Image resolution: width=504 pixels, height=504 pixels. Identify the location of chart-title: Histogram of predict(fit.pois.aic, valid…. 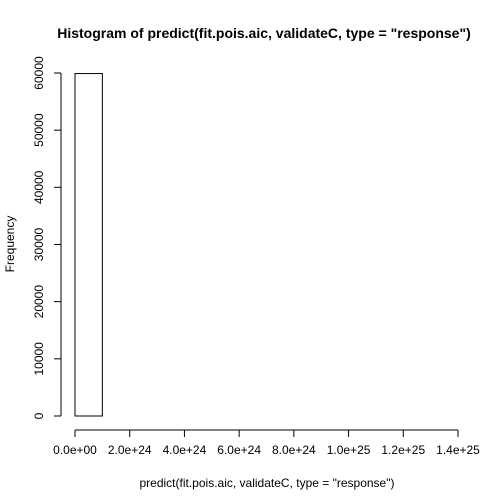
(264, 33).